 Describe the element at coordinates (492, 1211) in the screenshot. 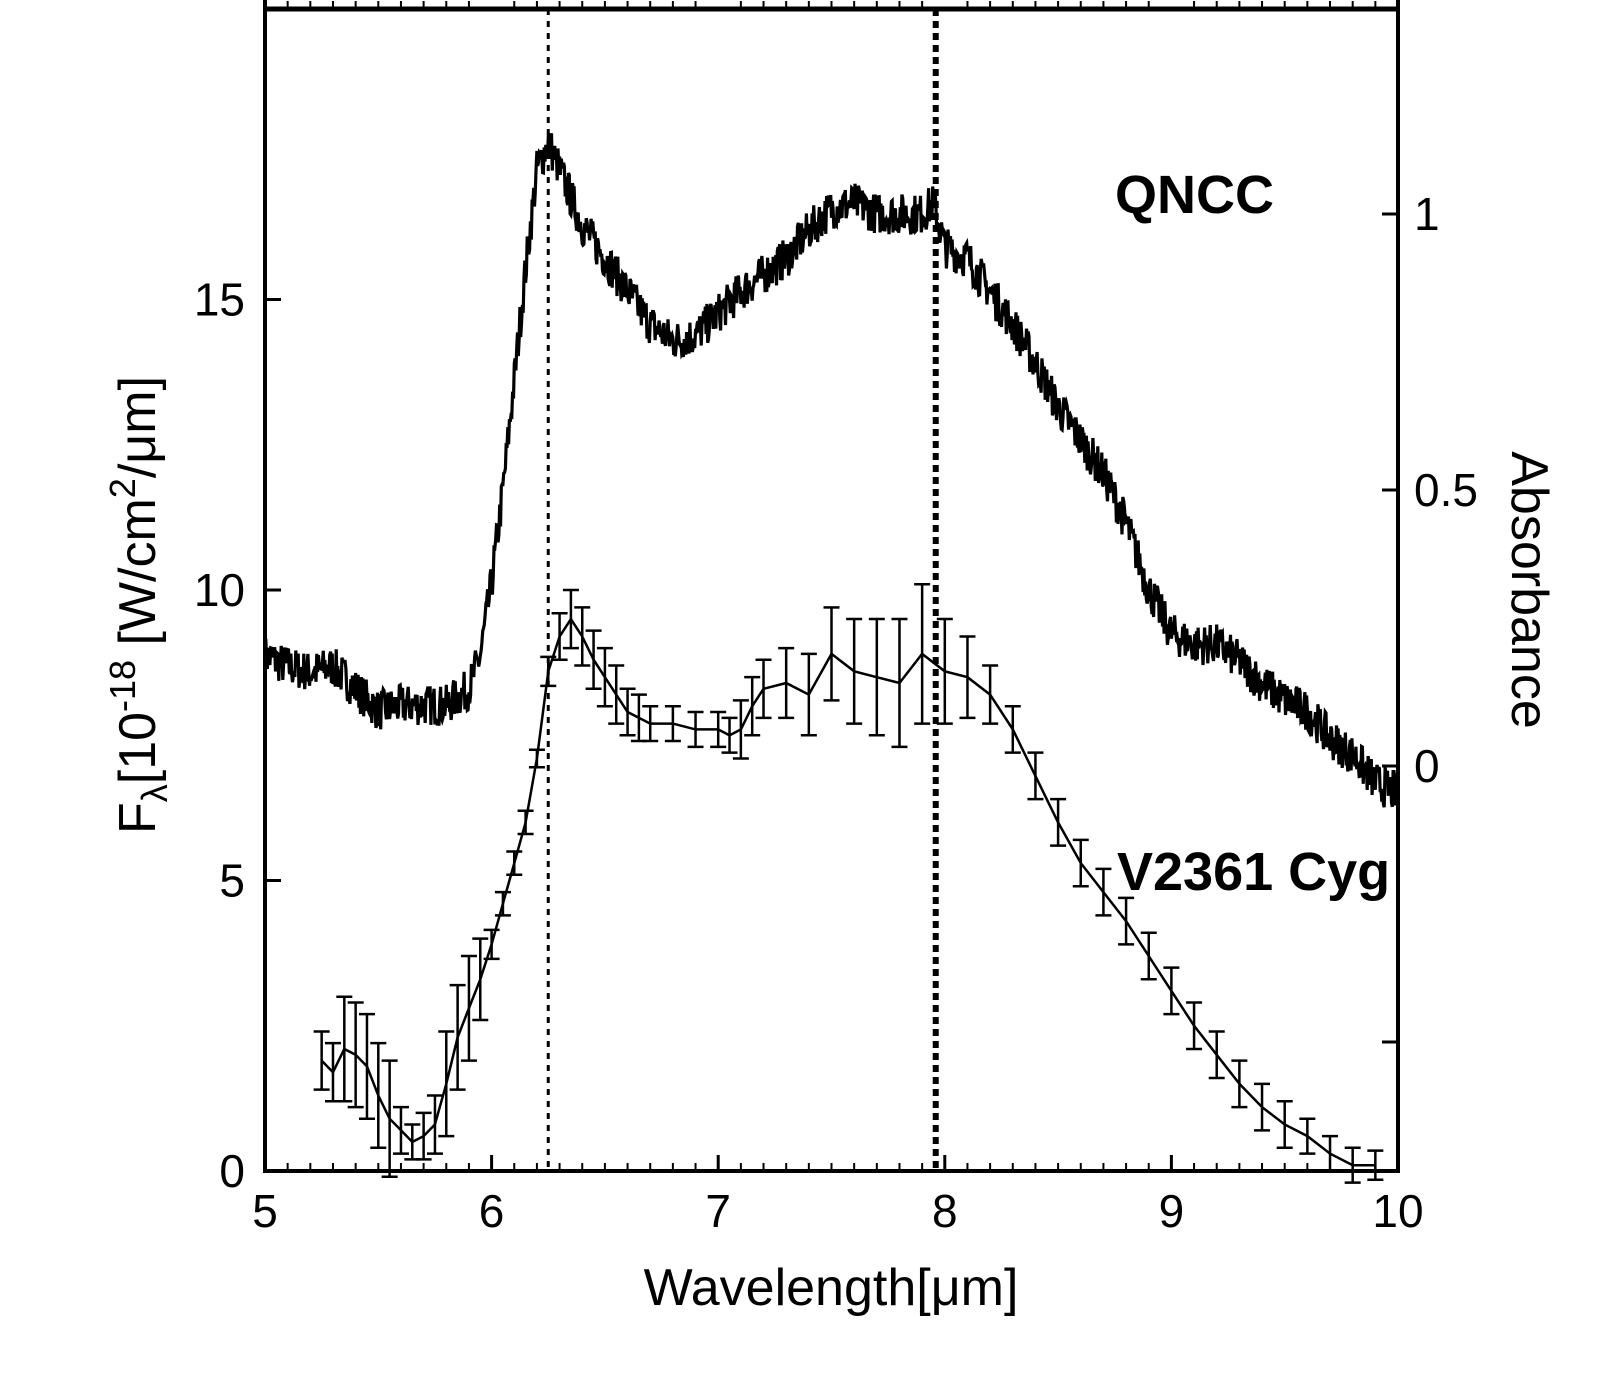

I see `x-tick-label: 6` at that location.